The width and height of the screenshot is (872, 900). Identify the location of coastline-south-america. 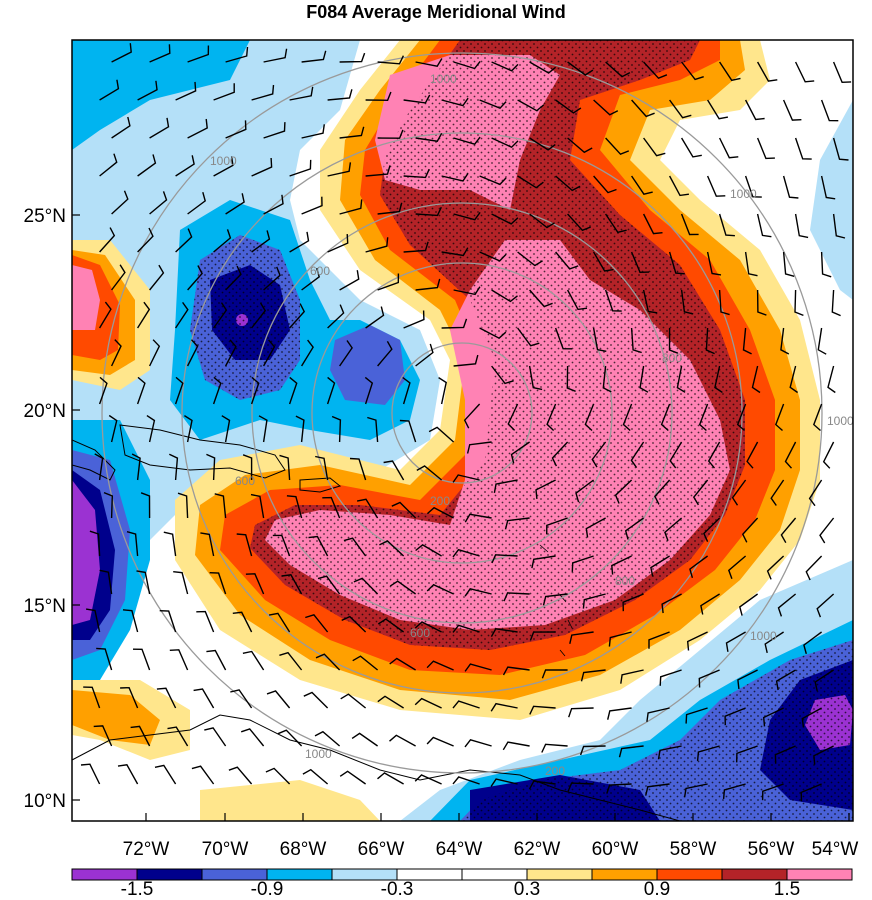
(376, 767).